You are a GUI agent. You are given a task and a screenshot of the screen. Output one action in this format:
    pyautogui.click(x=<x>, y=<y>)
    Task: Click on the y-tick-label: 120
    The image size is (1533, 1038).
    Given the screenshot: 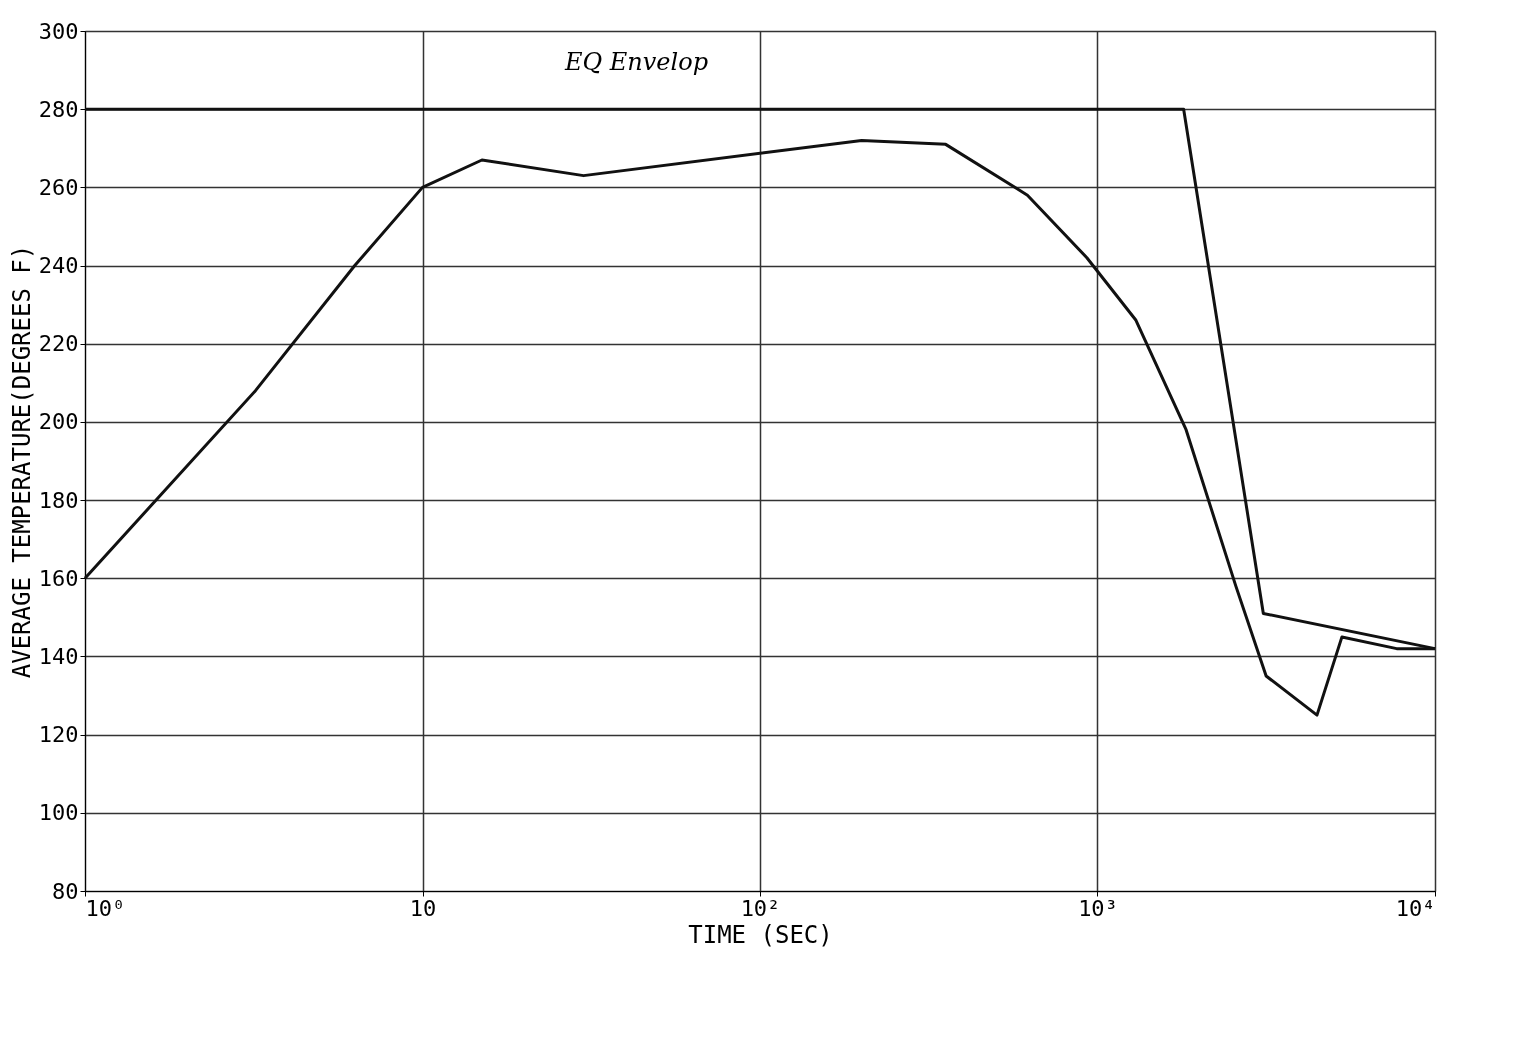 What is the action you would take?
    pyautogui.click(x=58, y=735)
    